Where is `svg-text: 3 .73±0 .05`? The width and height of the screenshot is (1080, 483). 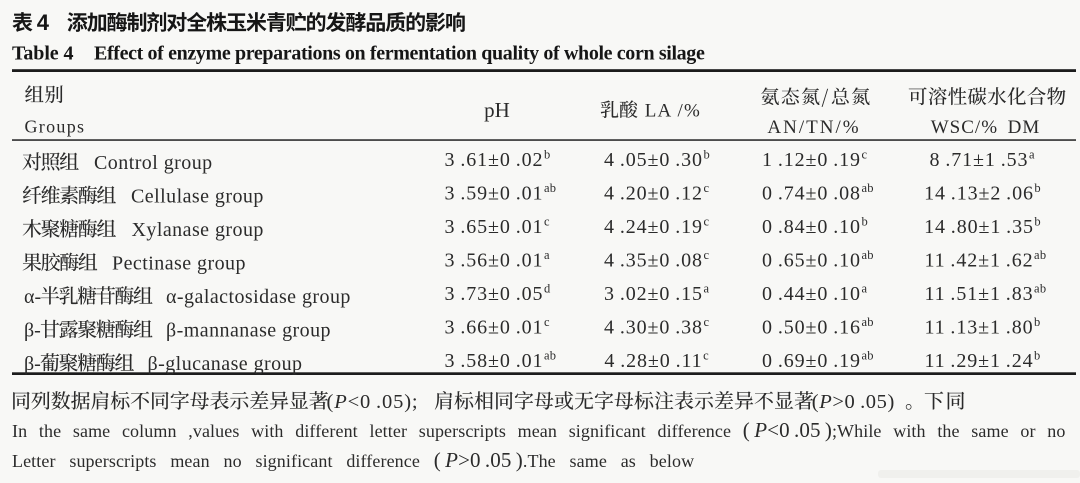 svg-text: 3 .73±0 .05 is located at coordinates (494, 294).